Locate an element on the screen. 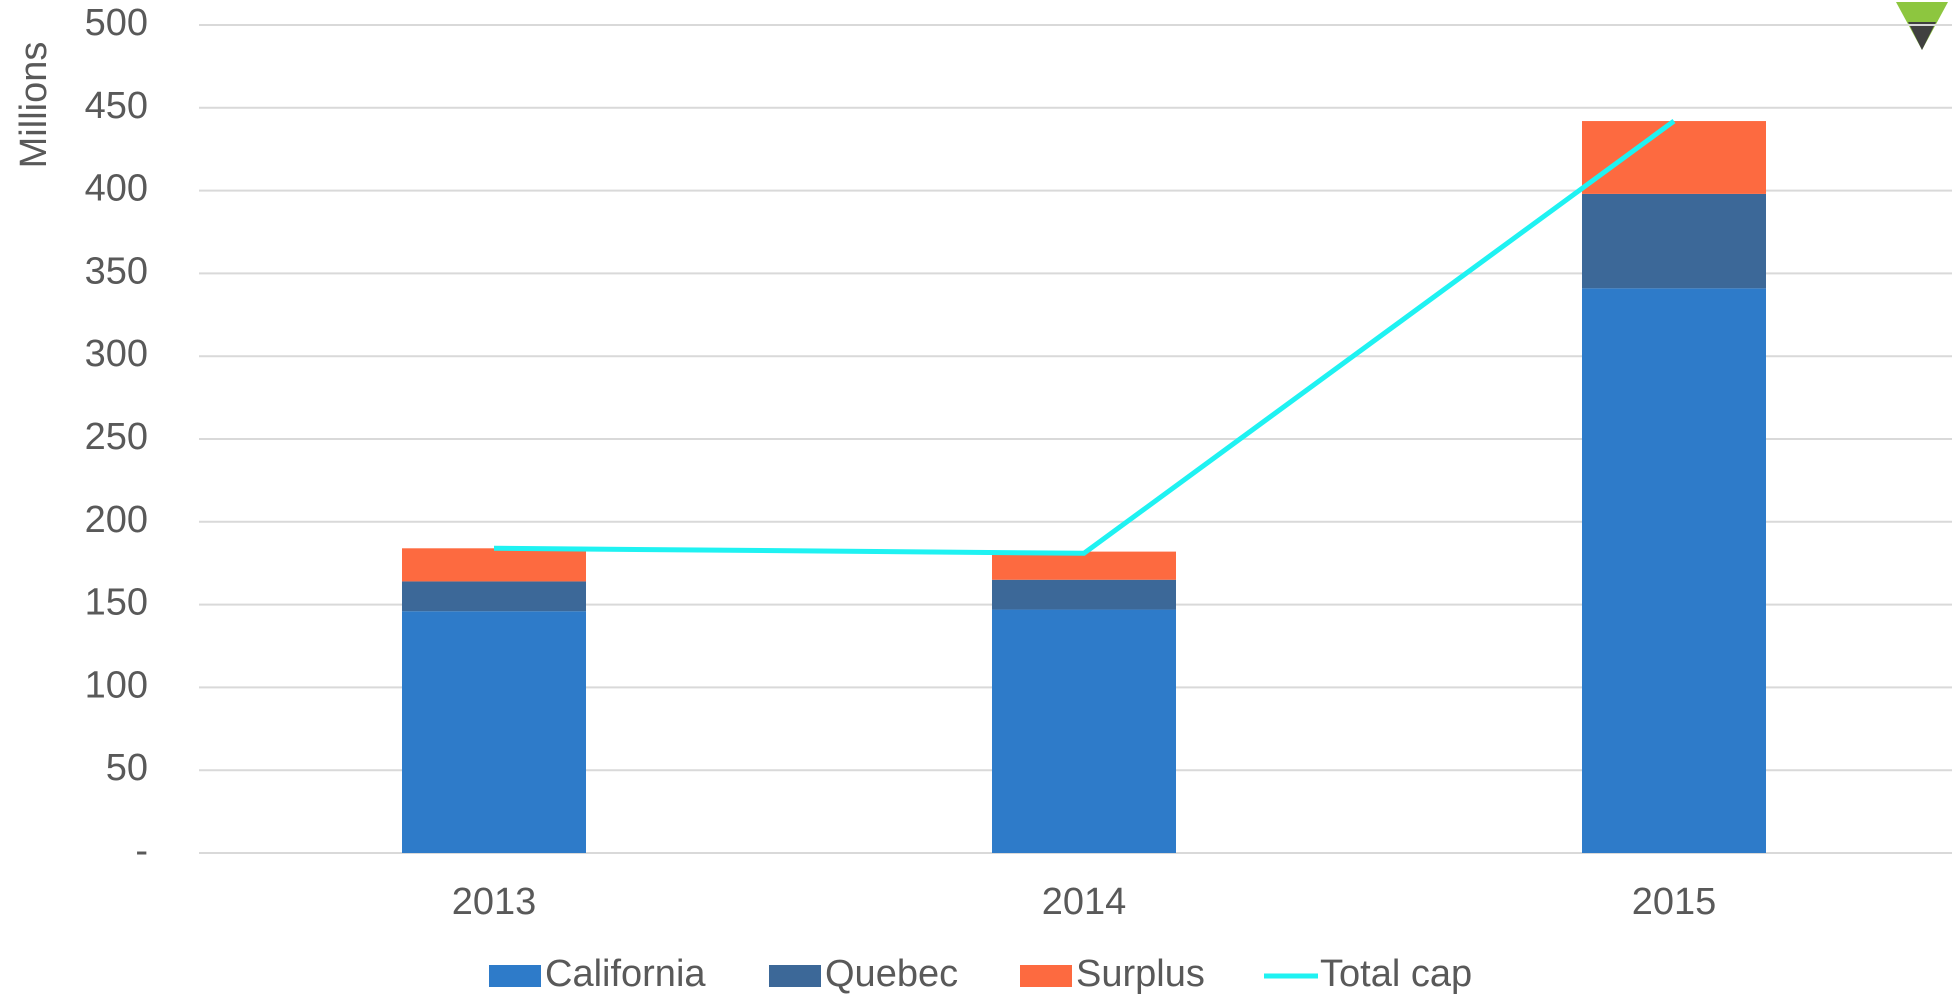  y-tick-label: 100 is located at coordinates (116, 685).